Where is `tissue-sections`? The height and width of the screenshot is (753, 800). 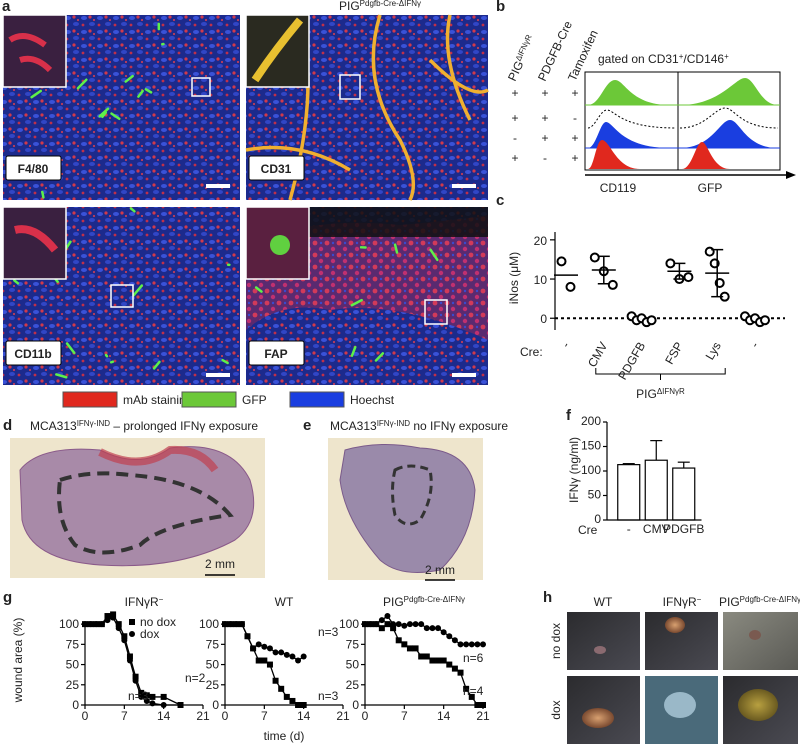 tissue-sections is located at coordinates (246, 509).